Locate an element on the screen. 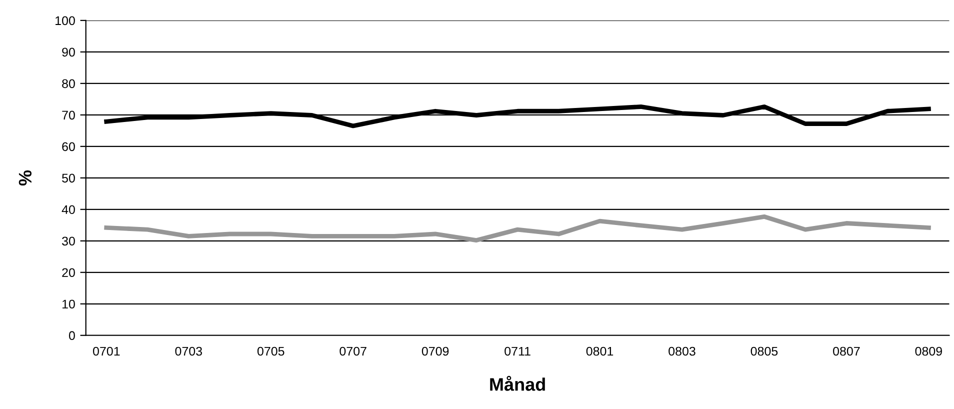 The width and height of the screenshot is (954, 409). x-tick-label: 0707 is located at coordinates (353, 351).